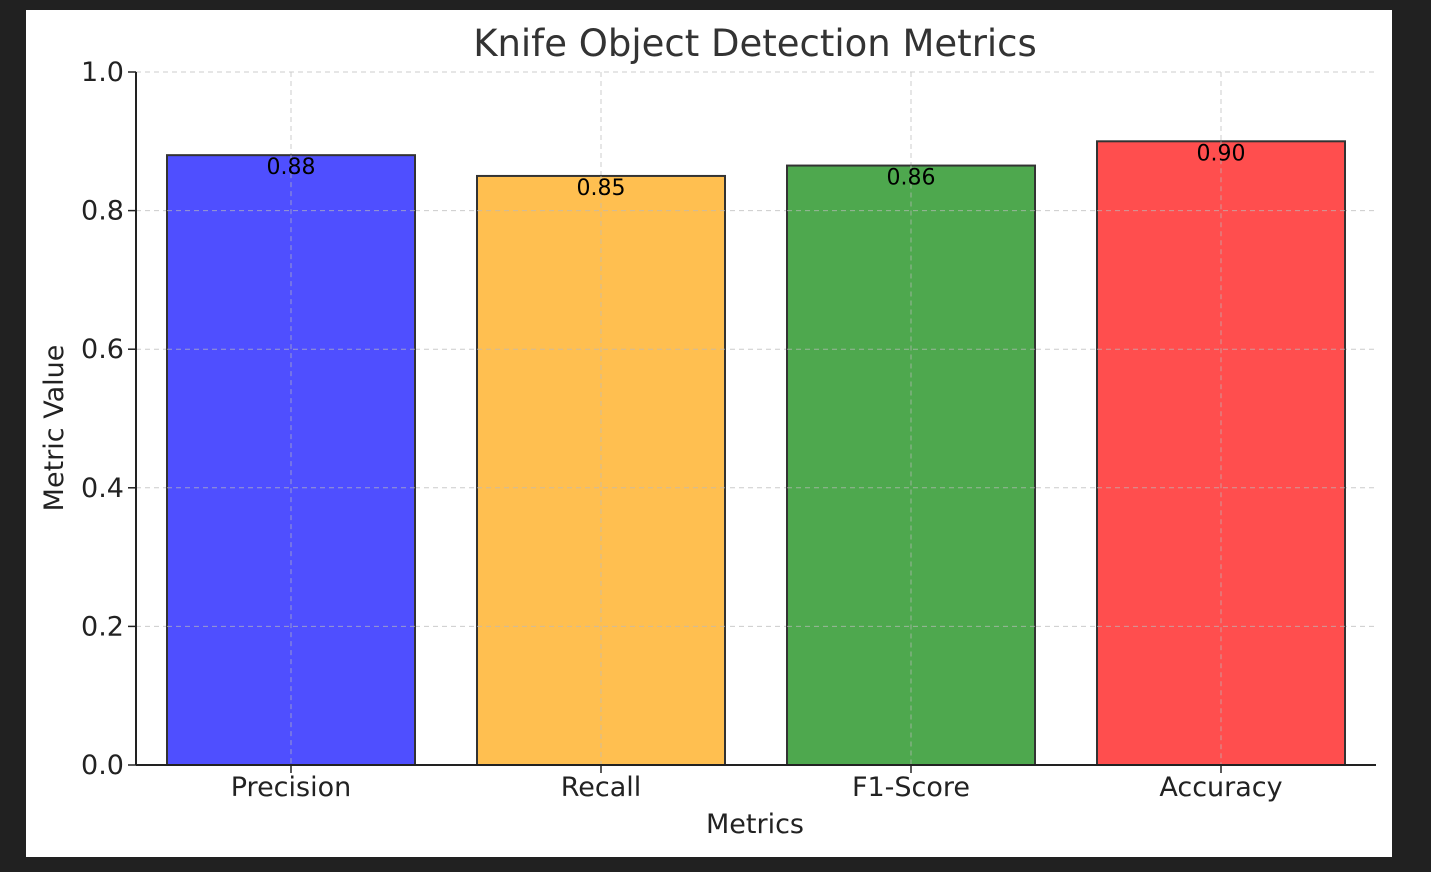  What do you see at coordinates (1220, 787) in the screenshot?
I see `x-tick-label: Accuracy` at bounding box center [1220, 787].